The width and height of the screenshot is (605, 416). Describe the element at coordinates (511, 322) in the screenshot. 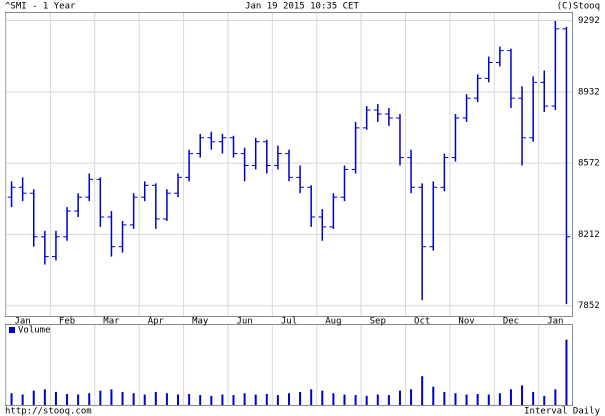

I see `x-tick-label: Dec` at that location.